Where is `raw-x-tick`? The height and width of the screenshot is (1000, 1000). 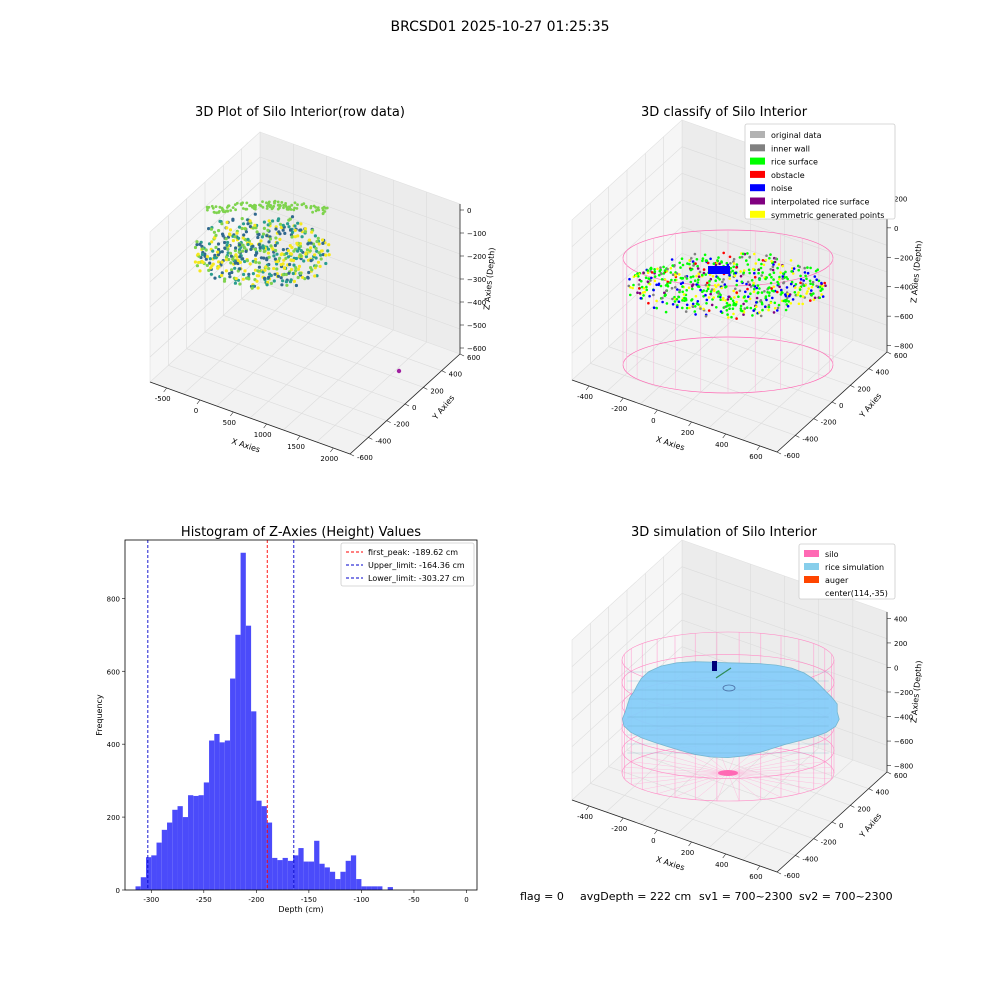 raw-x-tick is located at coordinates (198, 402).